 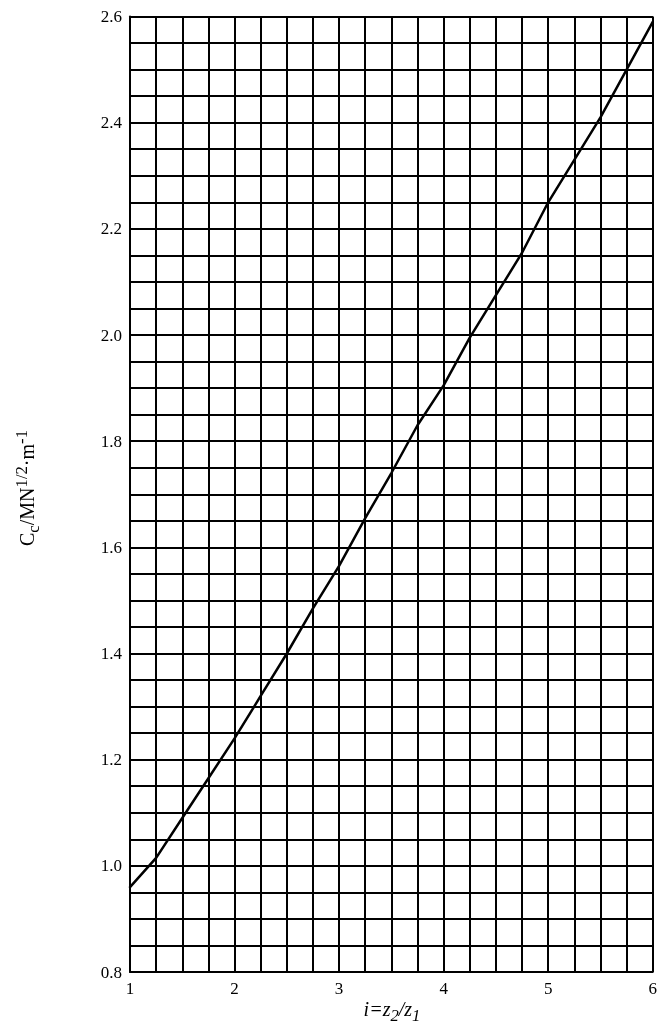 I want to click on x-axis-title: i=z$_{2}$/z$_{1}$, so click(x=392, y=1012).